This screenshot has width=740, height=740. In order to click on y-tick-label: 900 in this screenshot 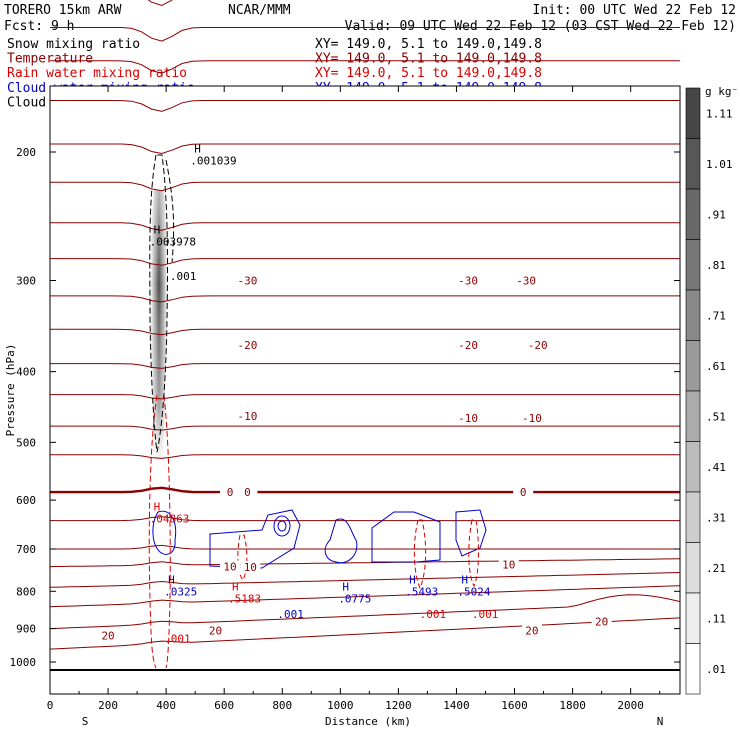, I will do `click(26, 629)`.